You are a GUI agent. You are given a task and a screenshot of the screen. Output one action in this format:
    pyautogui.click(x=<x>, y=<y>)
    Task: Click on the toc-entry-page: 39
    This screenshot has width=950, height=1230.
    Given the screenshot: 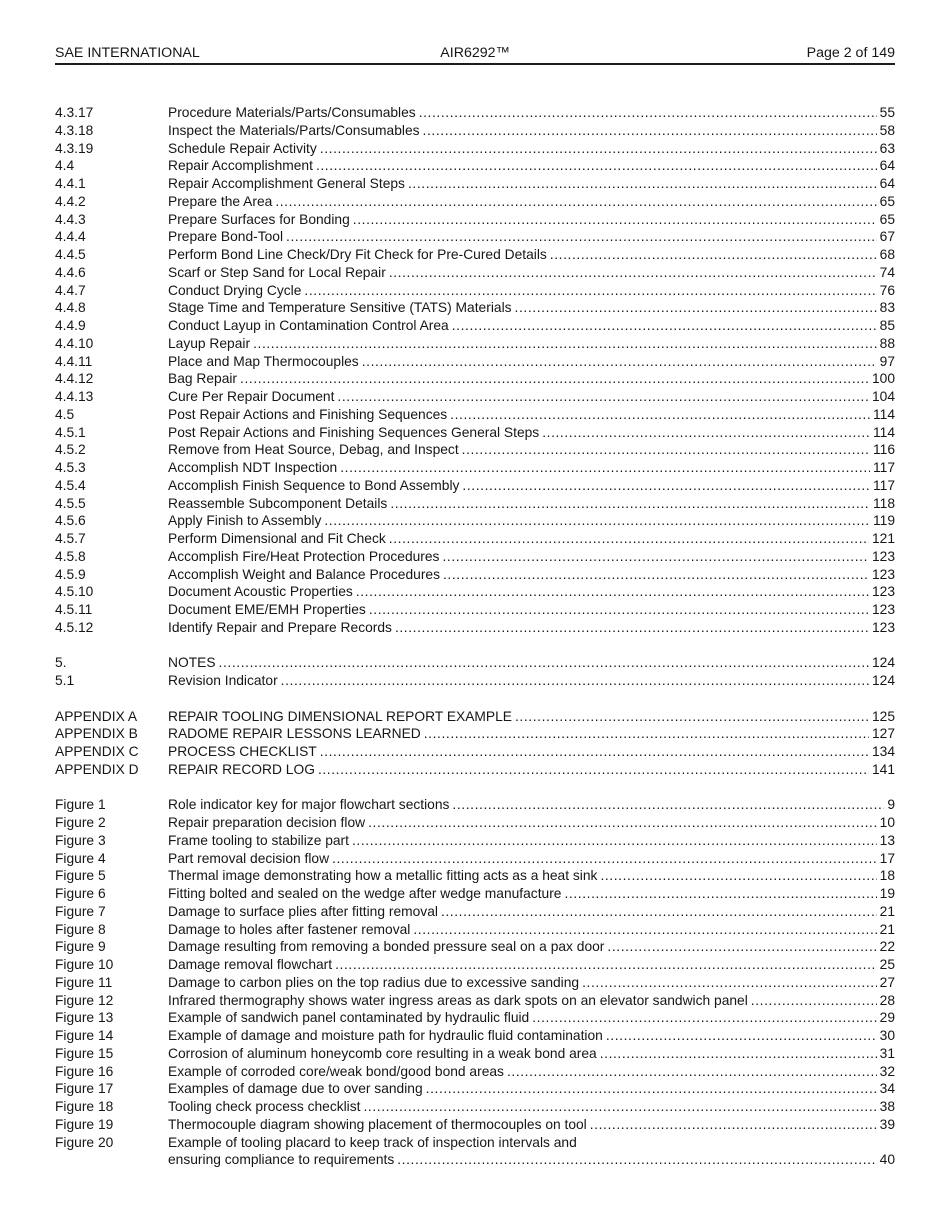 What is the action you would take?
    pyautogui.click(x=887, y=1124)
    